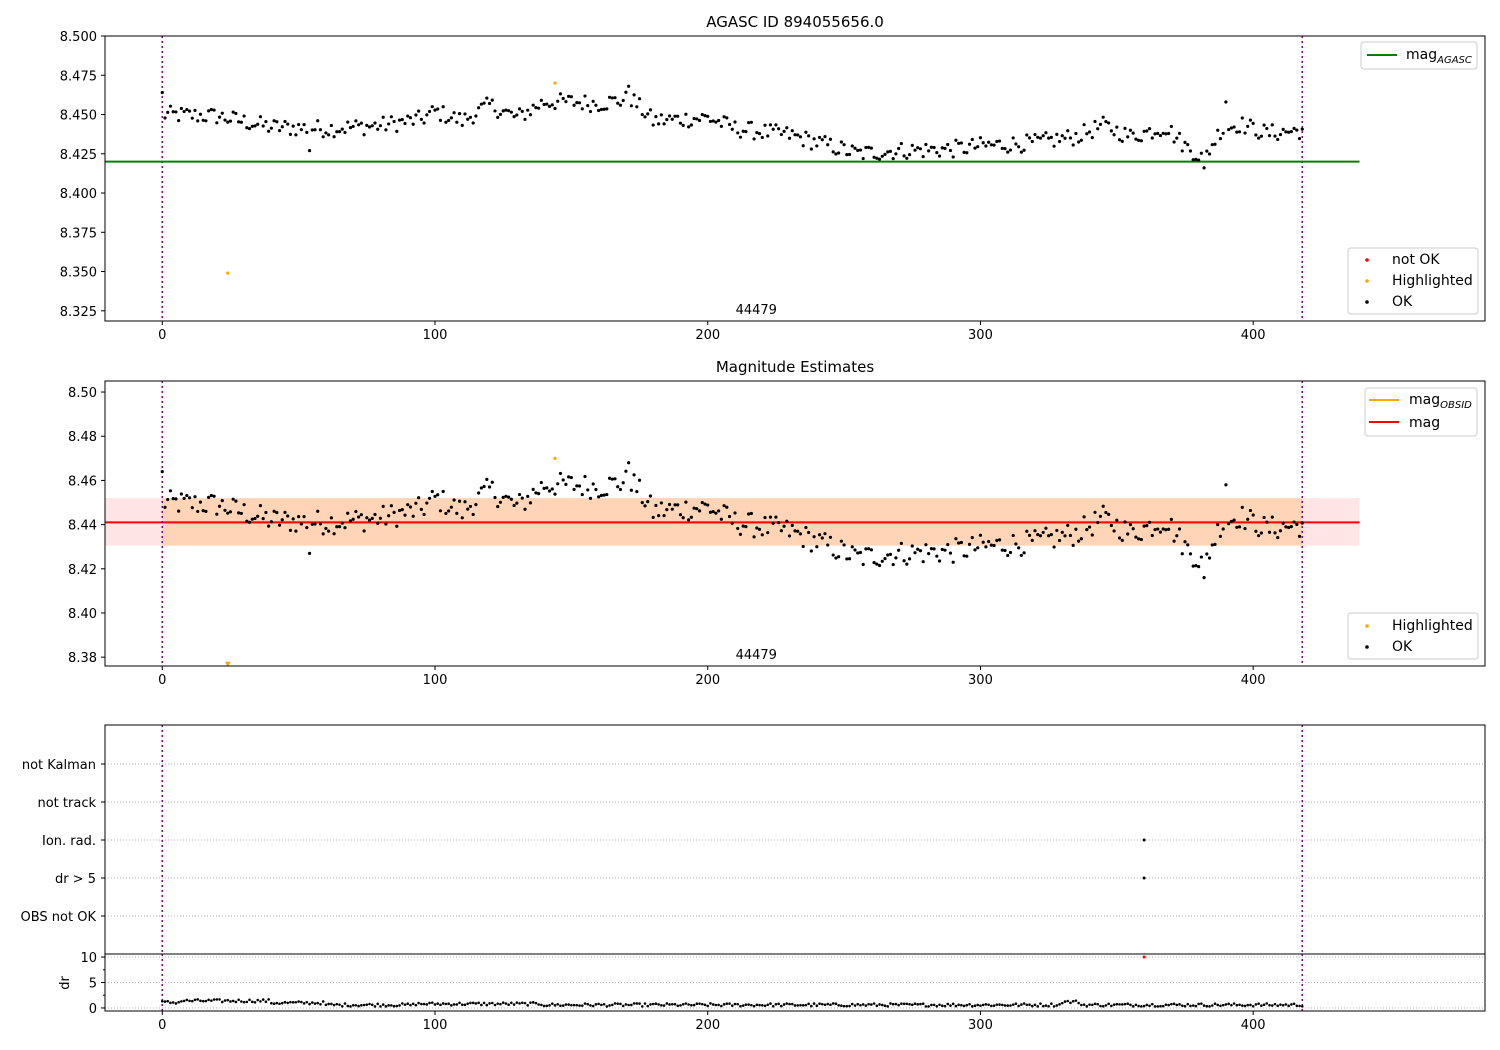  Describe the element at coordinates (69, 841) in the screenshot. I see `flag-category-label: Ion. rad.` at that location.